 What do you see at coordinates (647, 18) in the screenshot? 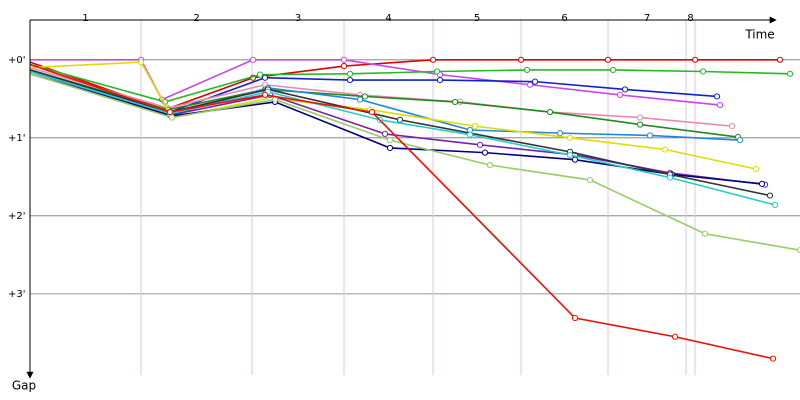
I see `lap-label: 7` at bounding box center [647, 18].